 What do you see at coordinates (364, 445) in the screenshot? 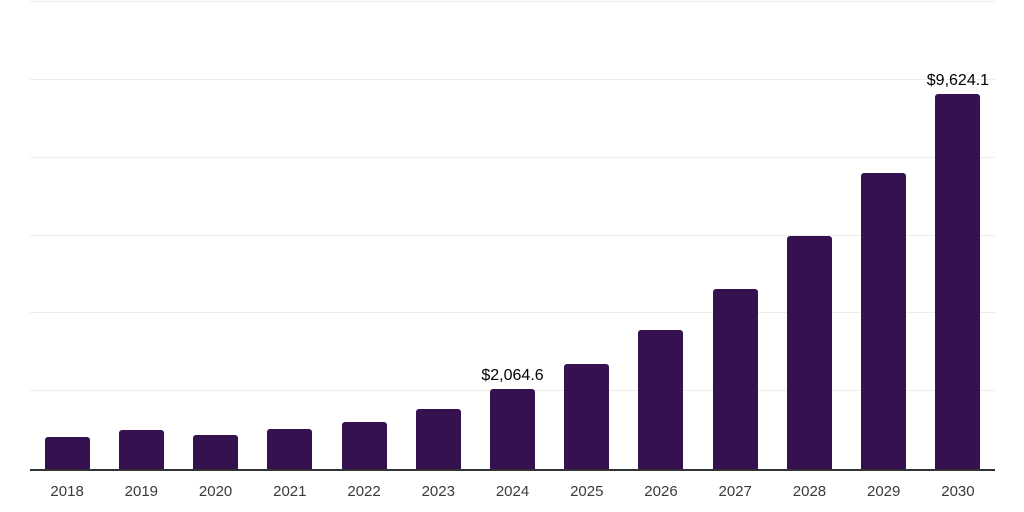
I see `bar-2022` at bounding box center [364, 445].